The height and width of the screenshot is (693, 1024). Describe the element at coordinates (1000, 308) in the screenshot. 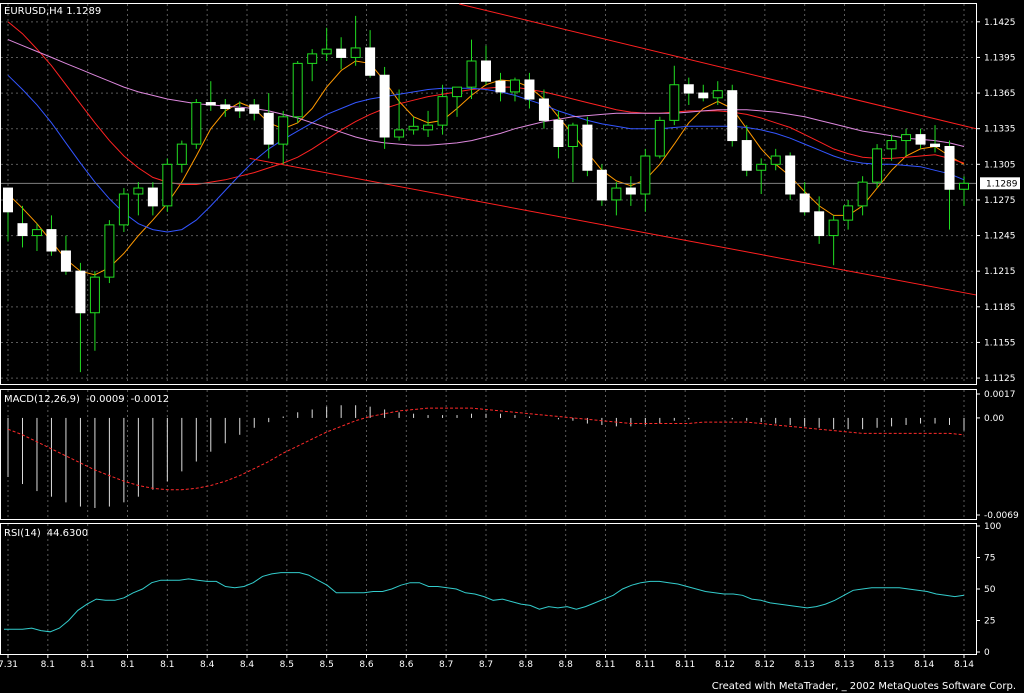

I see `price-tick-label: 1.1185` at that location.